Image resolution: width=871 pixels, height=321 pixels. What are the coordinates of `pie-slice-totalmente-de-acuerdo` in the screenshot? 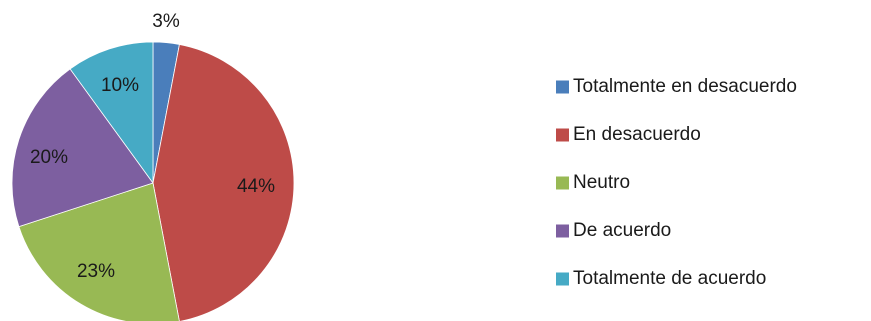 It's located at (111, 113).